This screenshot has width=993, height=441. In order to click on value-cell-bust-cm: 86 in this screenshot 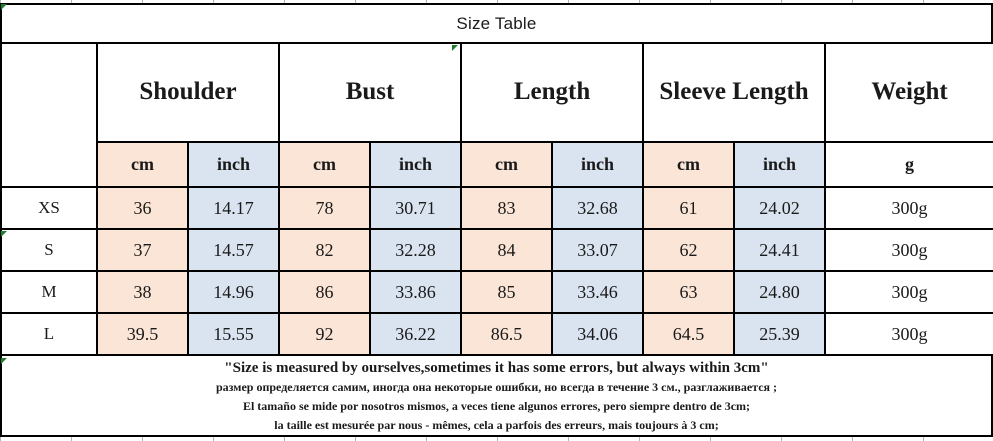, I will do `click(325, 292)`.